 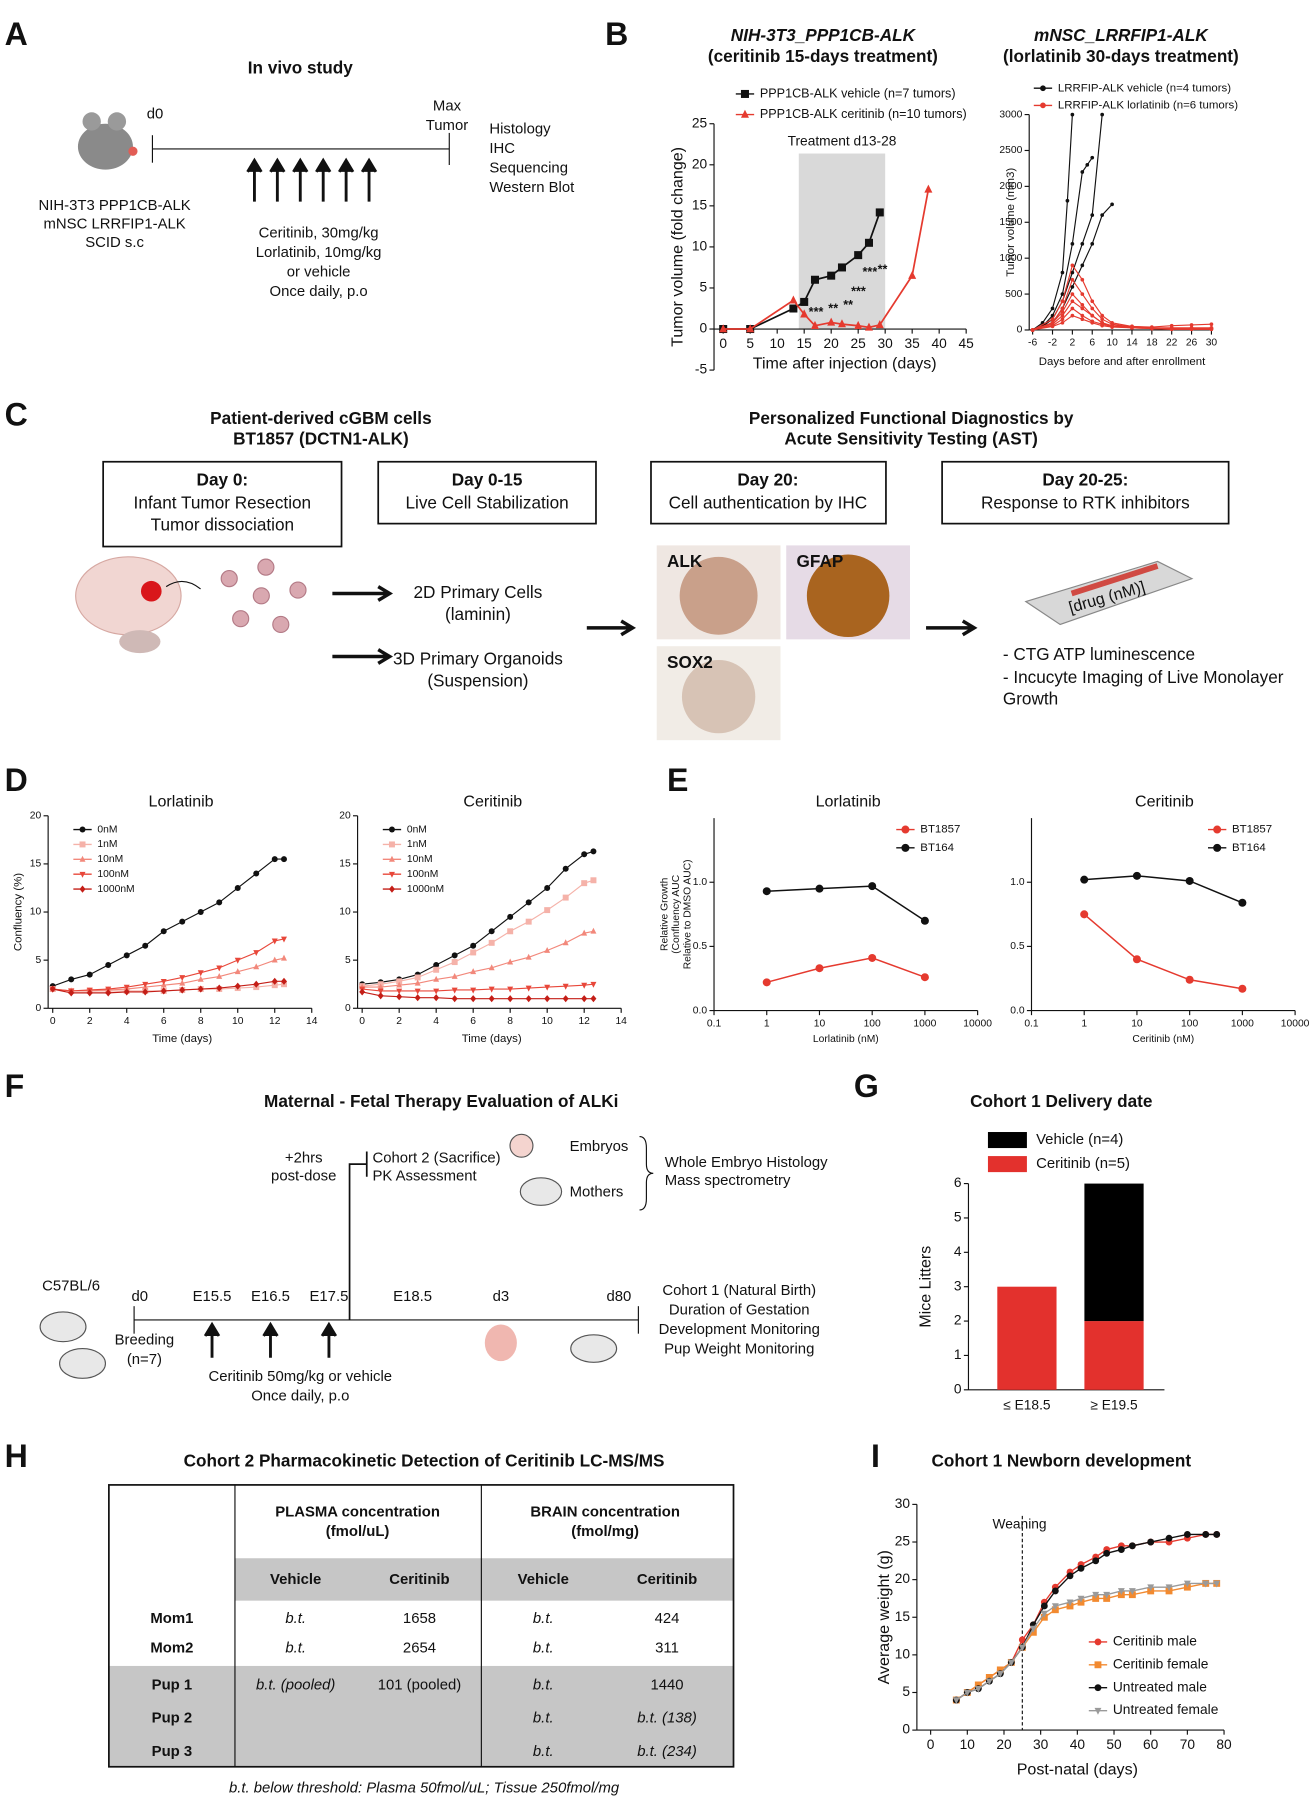 What do you see at coordinates (1164, 801) in the screenshot?
I see `chart-title: Ceritinib` at bounding box center [1164, 801].